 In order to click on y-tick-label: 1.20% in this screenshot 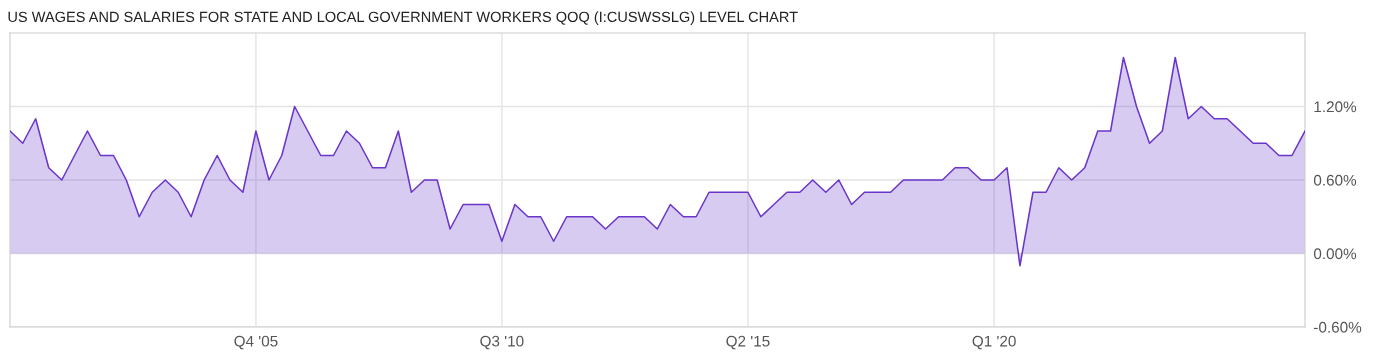, I will do `click(1335, 107)`.